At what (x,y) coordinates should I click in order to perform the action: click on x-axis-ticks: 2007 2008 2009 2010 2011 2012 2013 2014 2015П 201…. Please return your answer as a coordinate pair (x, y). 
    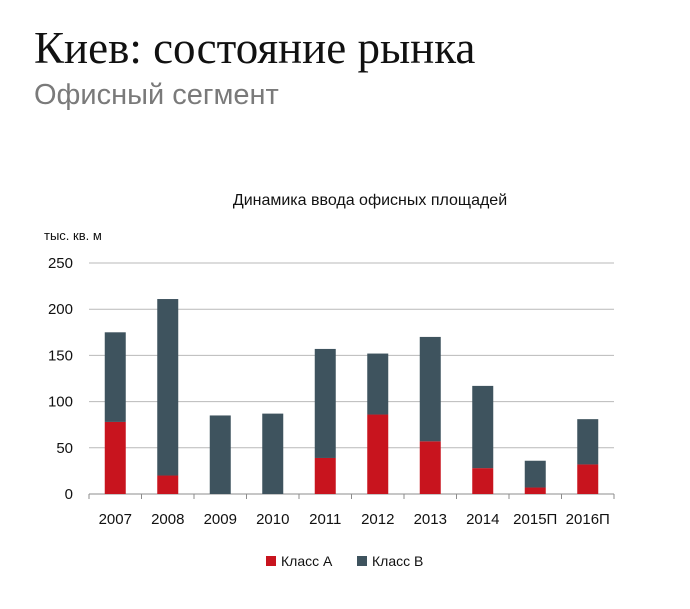
    Looking at the image, I should click on (351, 511).